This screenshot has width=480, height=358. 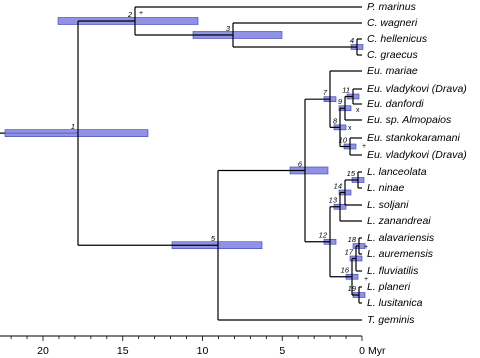 I want to click on taxon-label: Eu. stankokaramani, so click(x=413, y=138).